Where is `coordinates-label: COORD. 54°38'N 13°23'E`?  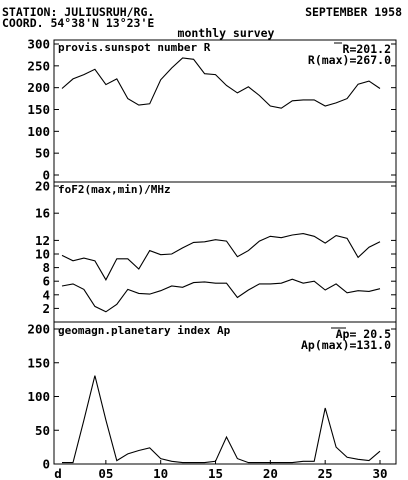 coordinates-label: COORD. 54°38'N 13°23'E is located at coordinates (78, 23).